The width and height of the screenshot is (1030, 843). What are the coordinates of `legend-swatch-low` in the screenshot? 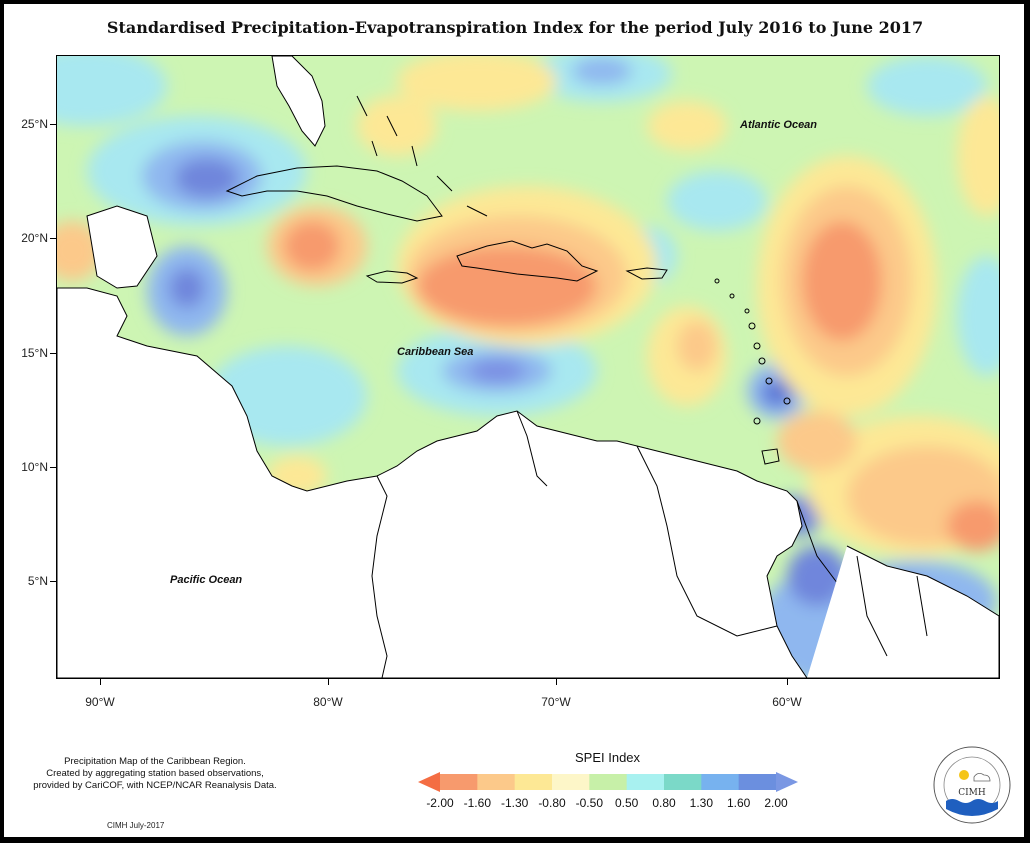 It's located at (429, 782).